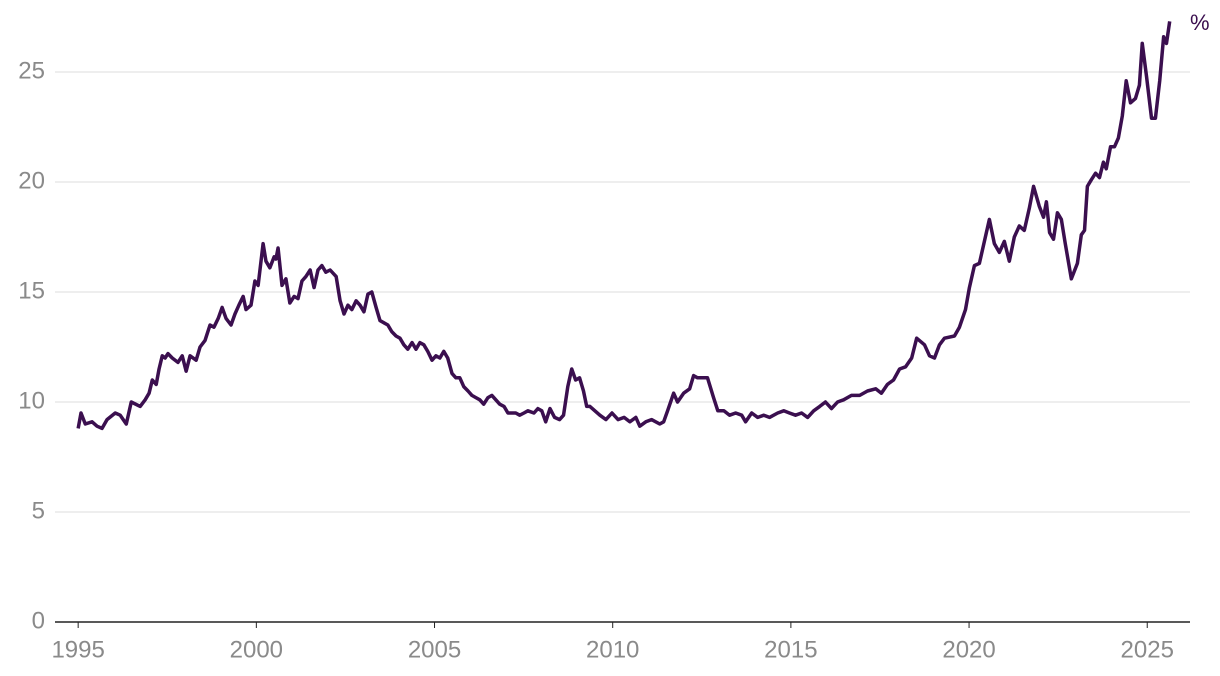  I want to click on y-tick-label: 20, so click(31, 180).